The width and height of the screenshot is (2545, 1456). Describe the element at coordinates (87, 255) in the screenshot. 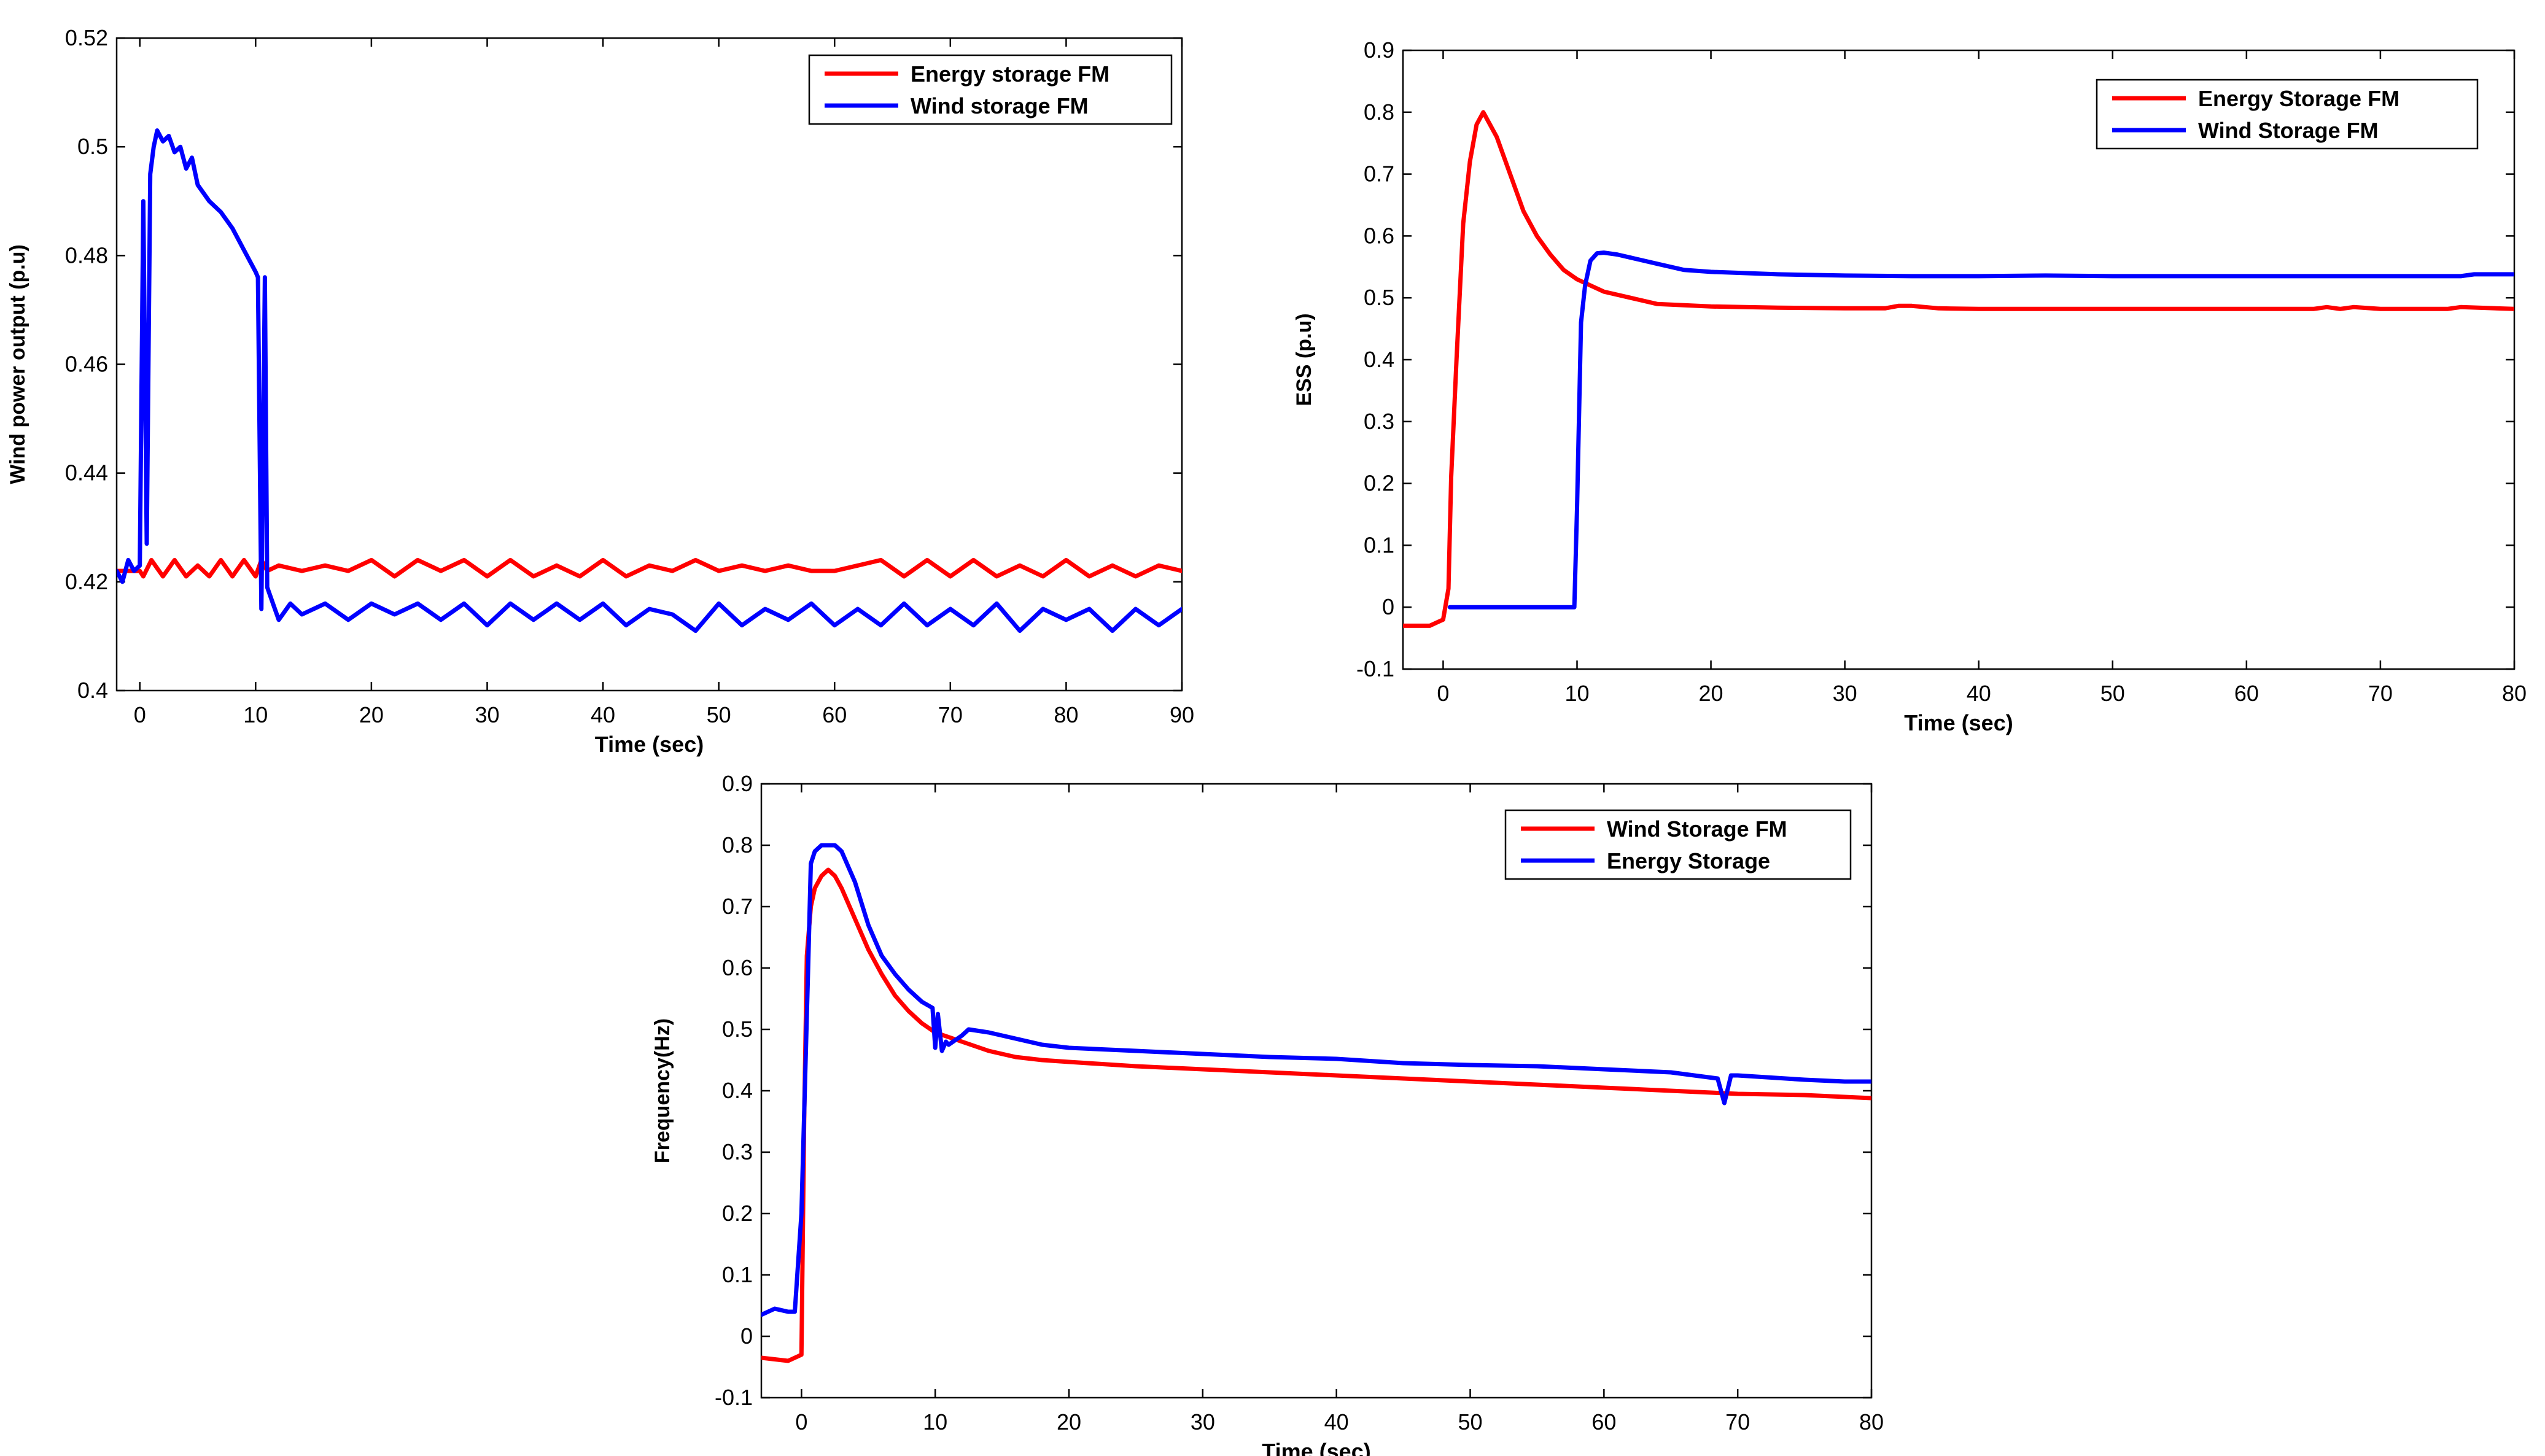

I see `y-tick-label: 0.48` at that location.